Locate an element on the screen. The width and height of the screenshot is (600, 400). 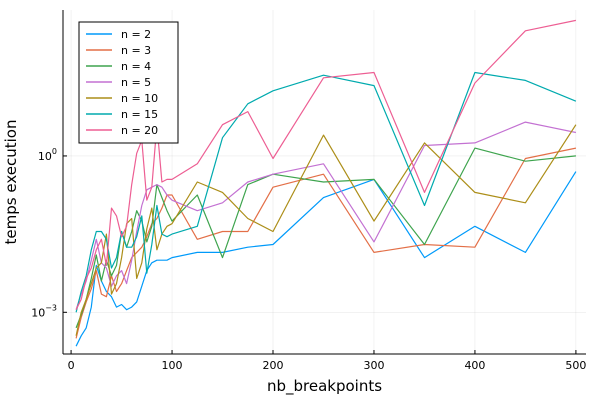
x-tick-label: 300 is located at coordinates (373, 365).